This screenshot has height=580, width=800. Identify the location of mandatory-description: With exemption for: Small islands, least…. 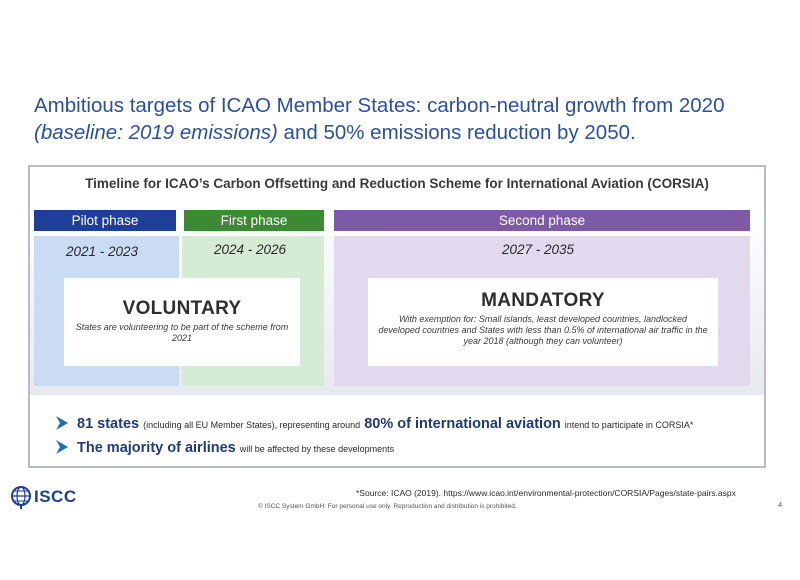
(543, 330).